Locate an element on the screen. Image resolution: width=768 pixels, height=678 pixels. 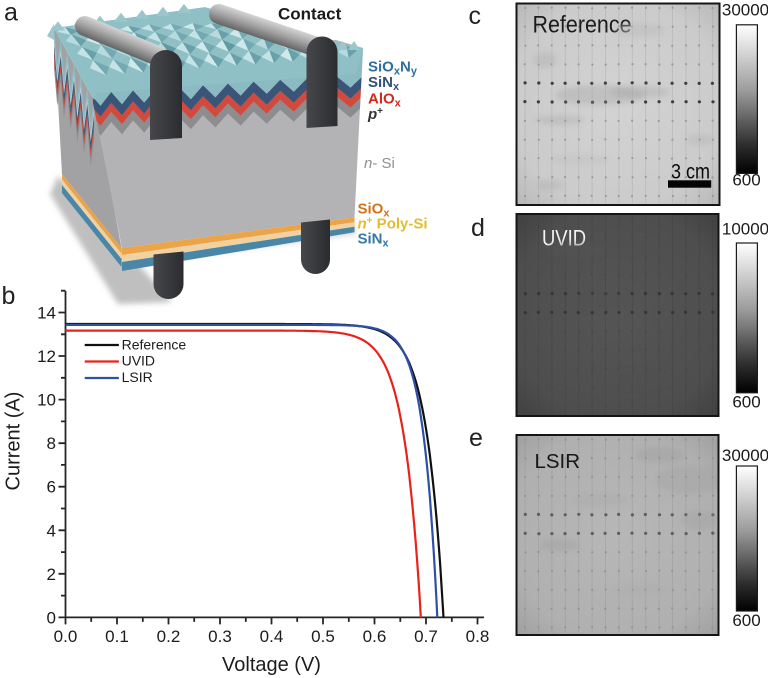
svg-text: 10000 is located at coordinates (745, 229).